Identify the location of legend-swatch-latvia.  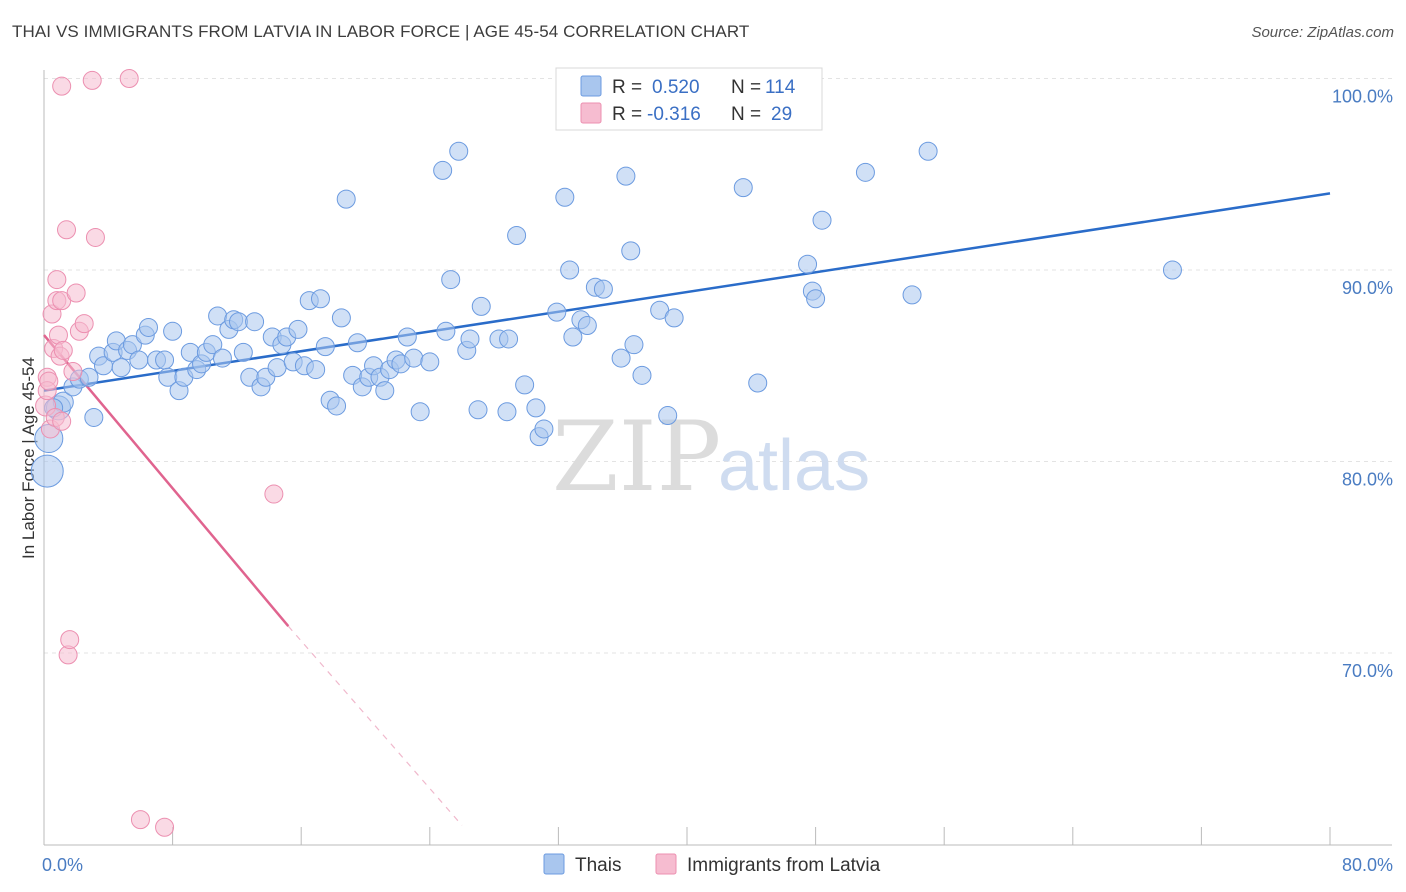
(591, 113).